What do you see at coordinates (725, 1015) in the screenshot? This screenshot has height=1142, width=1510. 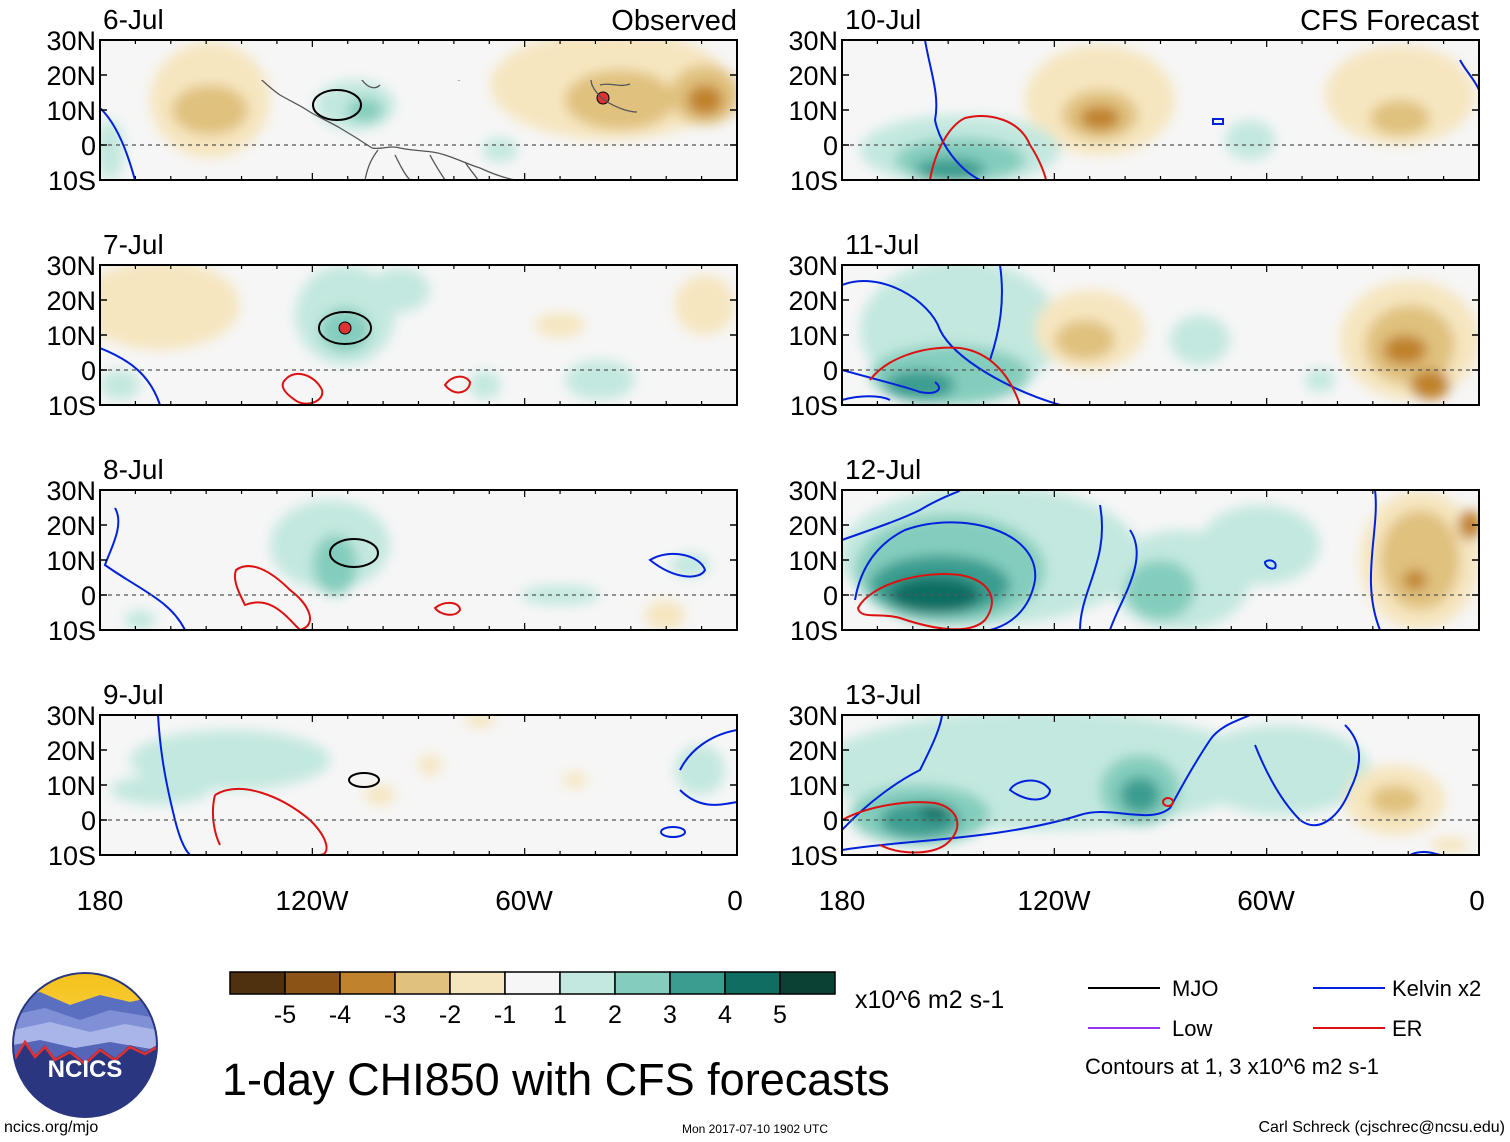 I see `colorbar-label: 4` at bounding box center [725, 1015].